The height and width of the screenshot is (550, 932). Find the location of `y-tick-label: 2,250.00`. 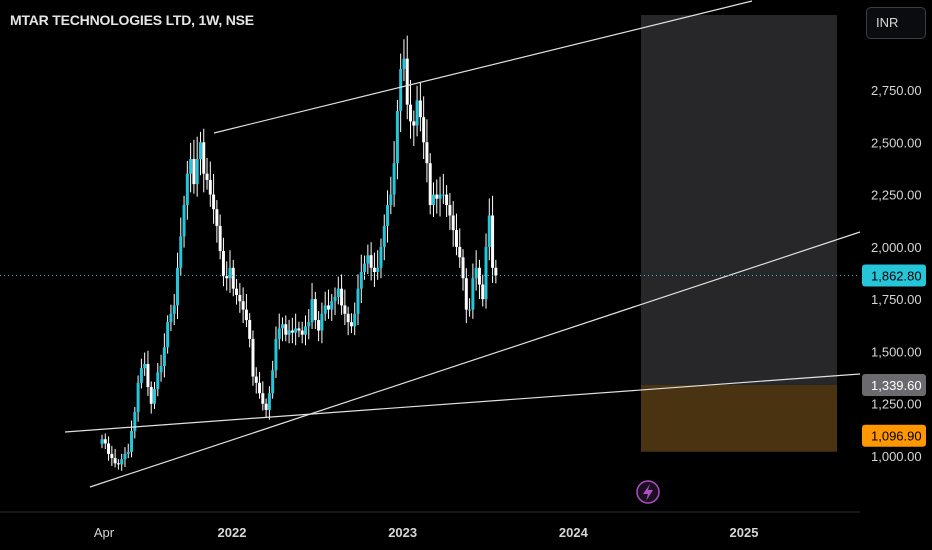

y-tick-label: 2,250.00 is located at coordinates (896, 195).